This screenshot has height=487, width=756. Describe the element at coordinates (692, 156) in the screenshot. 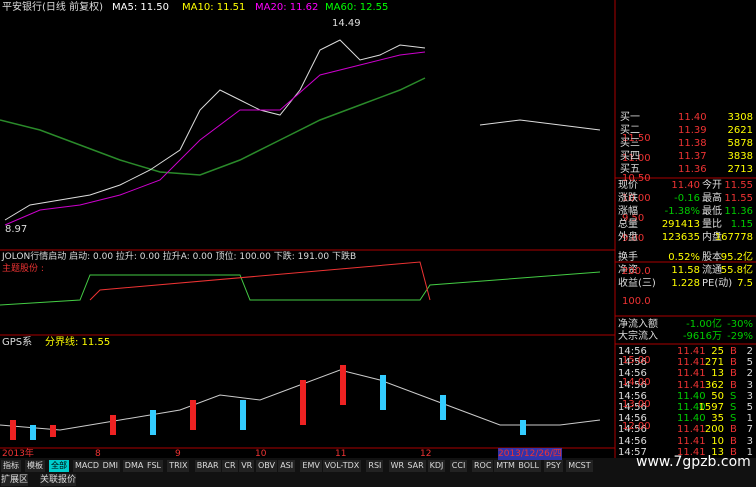

I see `book-price: 11.37` at that location.